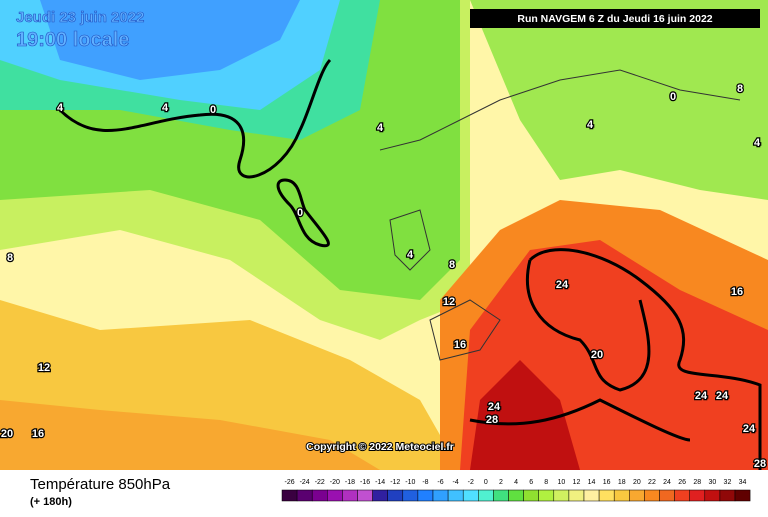 The height and width of the screenshot is (517, 768). I want to click on isotherm-0-loop, so click(303, 213).